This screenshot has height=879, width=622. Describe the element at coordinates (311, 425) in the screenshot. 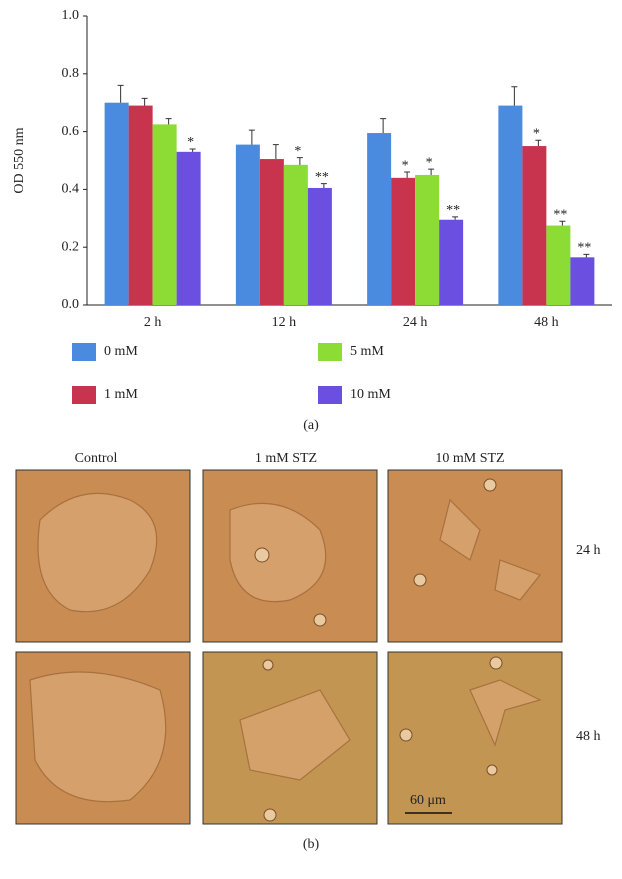

I see `panel-label: (a)` at that location.